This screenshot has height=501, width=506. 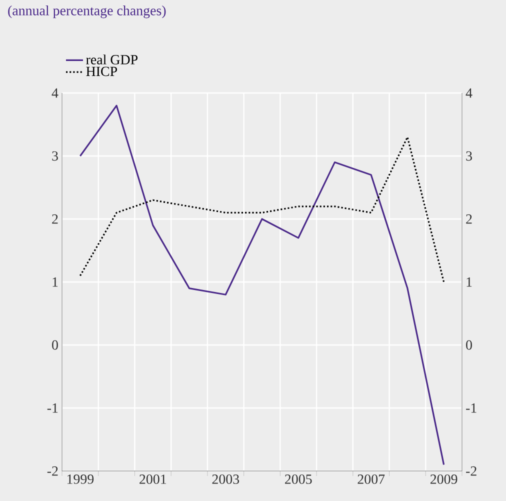 What do you see at coordinates (55, 282) in the screenshot?
I see `y-tick-label: 1` at bounding box center [55, 282].